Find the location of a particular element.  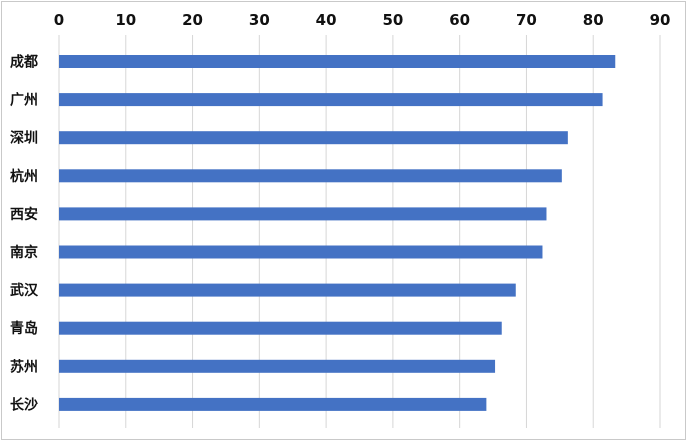

x-tick-label: 40 is located at coordinates (326, 20).